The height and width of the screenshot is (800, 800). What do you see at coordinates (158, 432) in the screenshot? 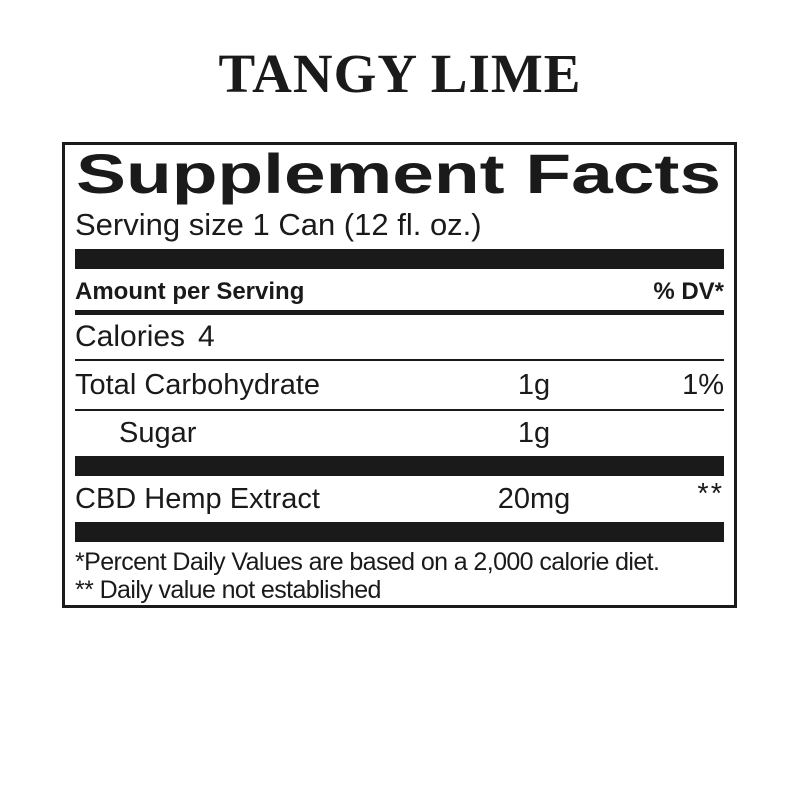
I see `nutrient-name: Sugar` at bounding box center [158, 432].